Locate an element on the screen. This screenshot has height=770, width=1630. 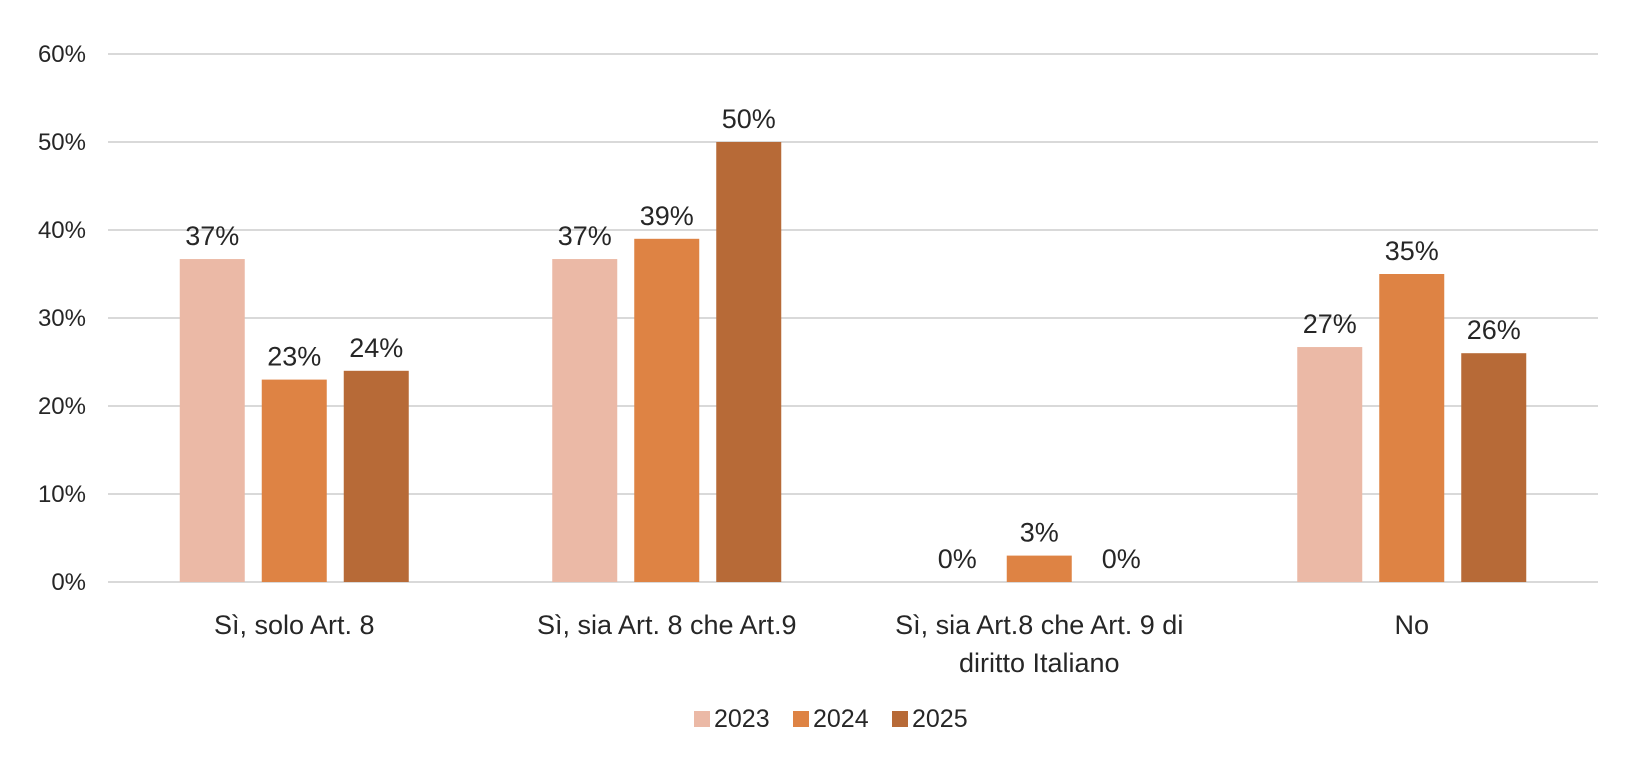
legend-label-2024: 2024 is located at coordinates (841, 719).